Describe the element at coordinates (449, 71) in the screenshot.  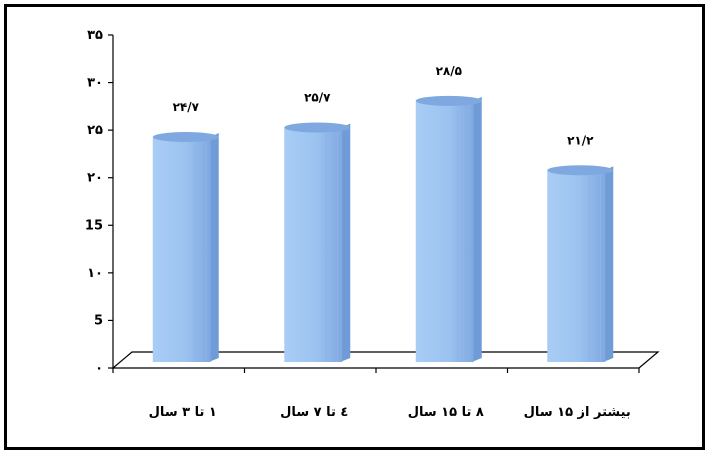
I see `data-label: ۲۸/۵` at that location.